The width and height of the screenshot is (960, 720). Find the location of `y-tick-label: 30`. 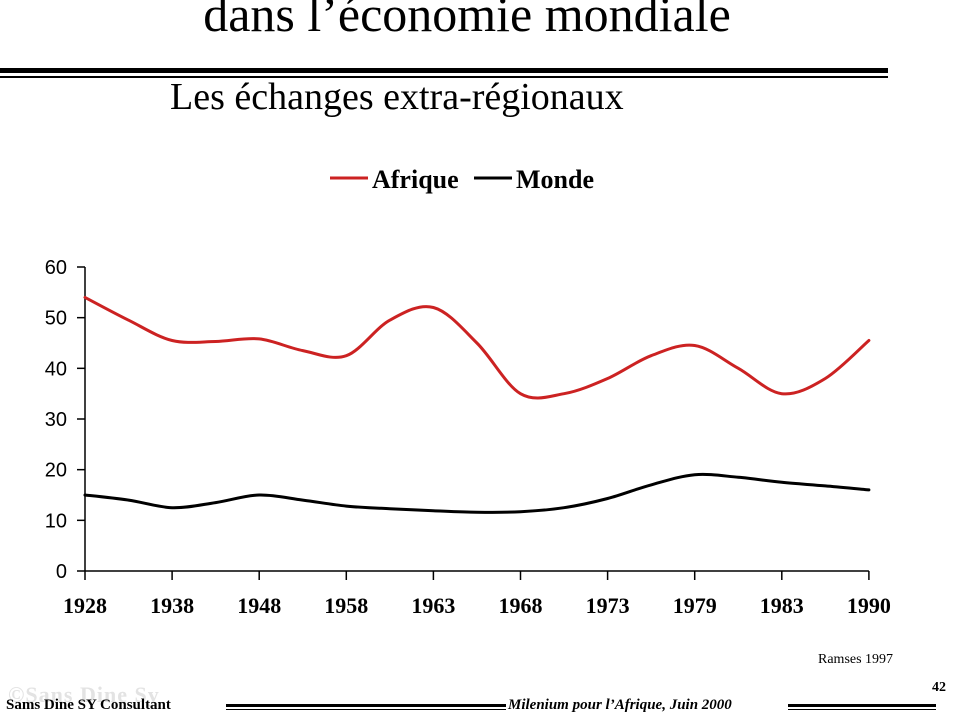

y-tick-label: 30 is located at coordinates (56, 420).